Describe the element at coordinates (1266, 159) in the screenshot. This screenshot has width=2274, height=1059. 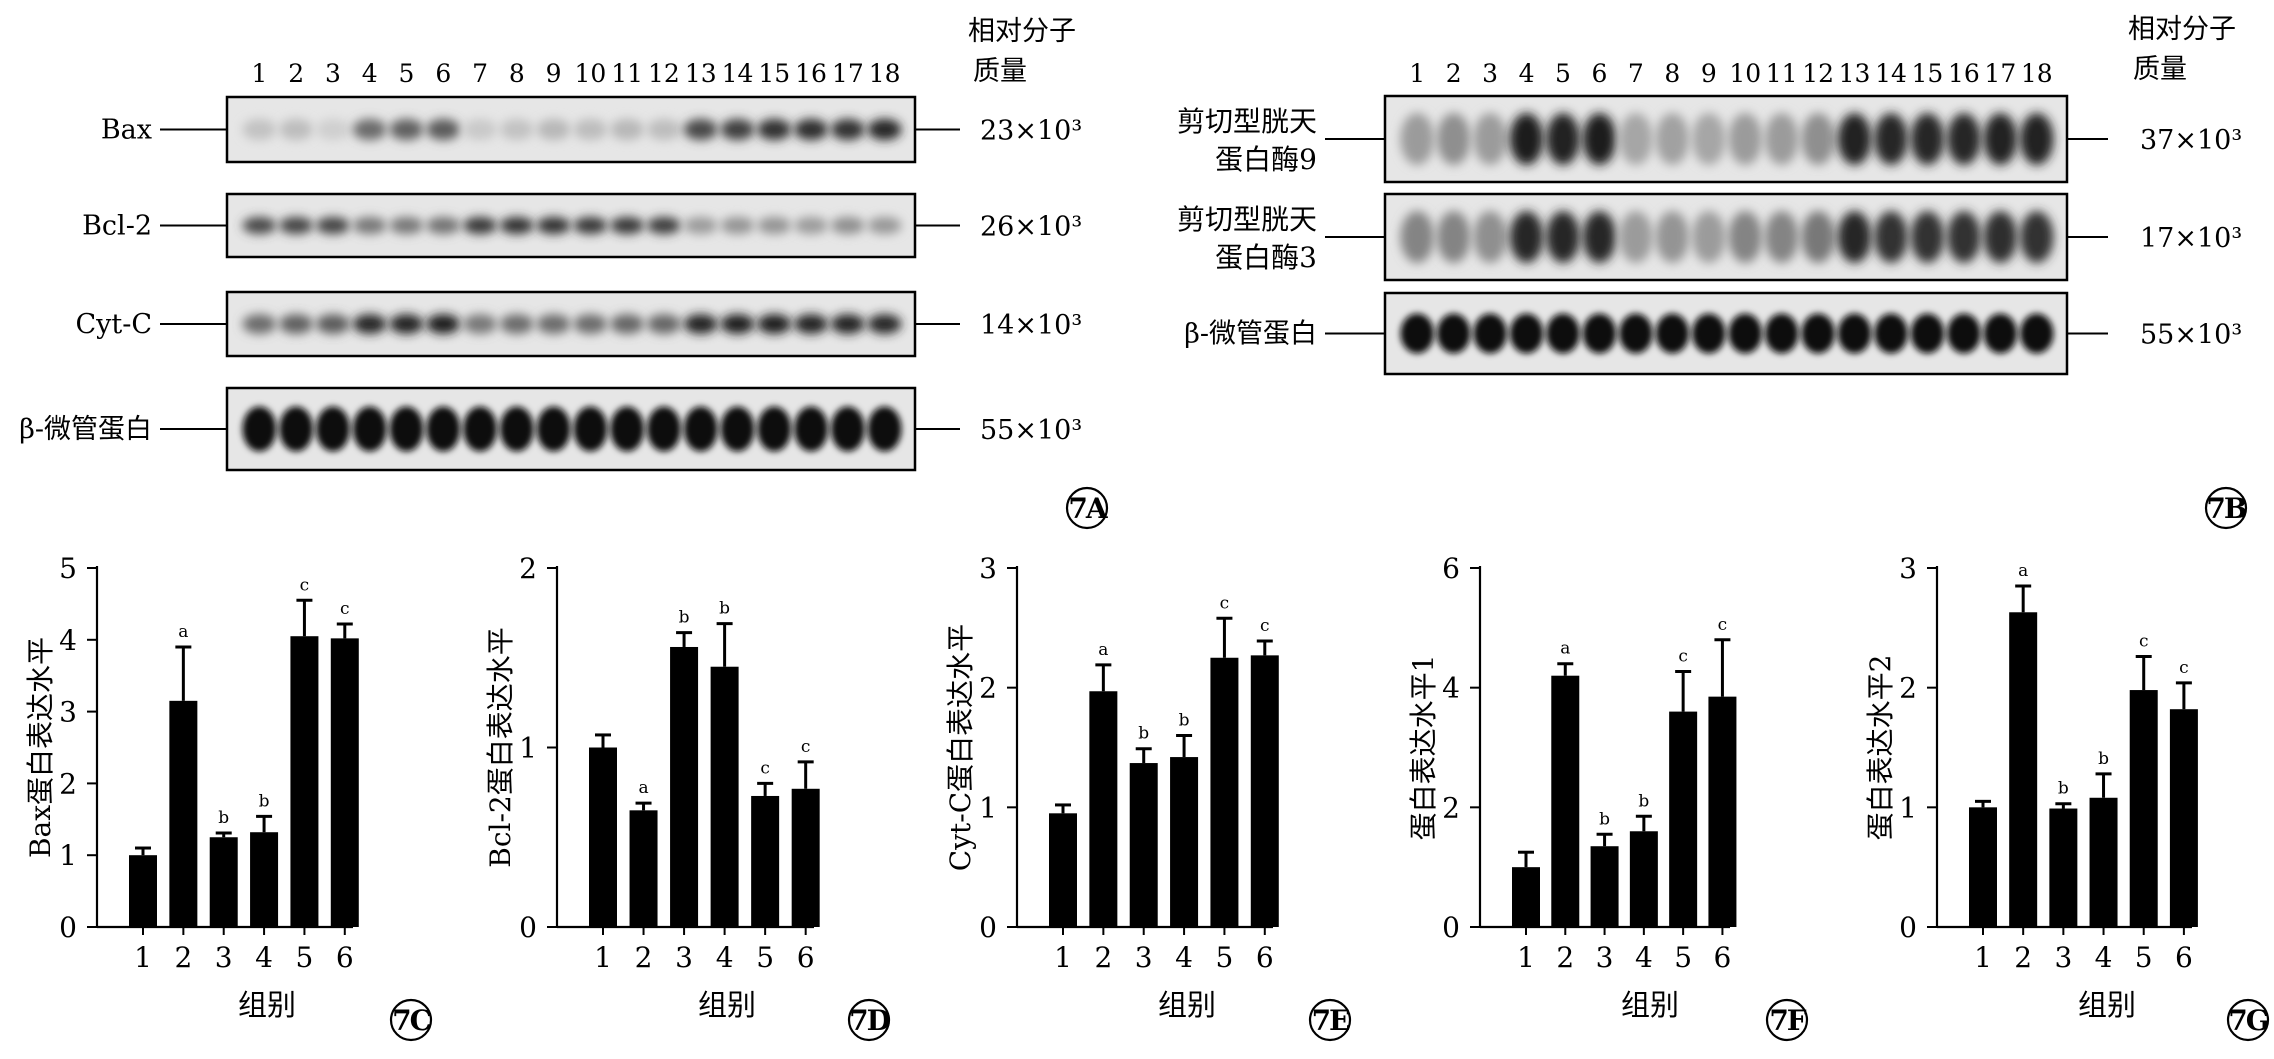
I see `row-label: 蛋白酶9` at that location.